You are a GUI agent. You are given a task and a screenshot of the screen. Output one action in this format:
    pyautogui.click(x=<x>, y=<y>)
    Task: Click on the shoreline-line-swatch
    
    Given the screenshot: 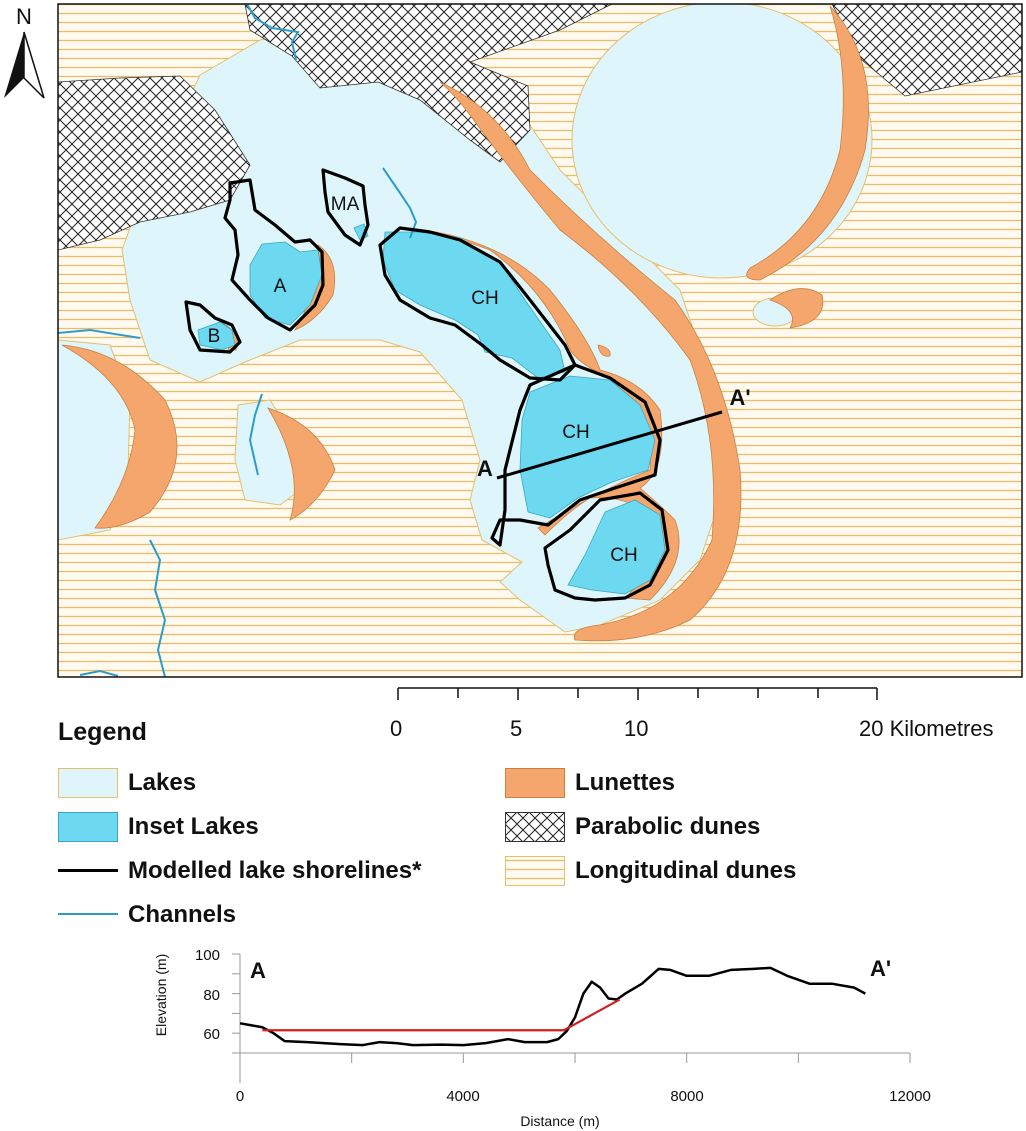 What is the action you would take?
    pyautogui.click(x=88, y=871)
    